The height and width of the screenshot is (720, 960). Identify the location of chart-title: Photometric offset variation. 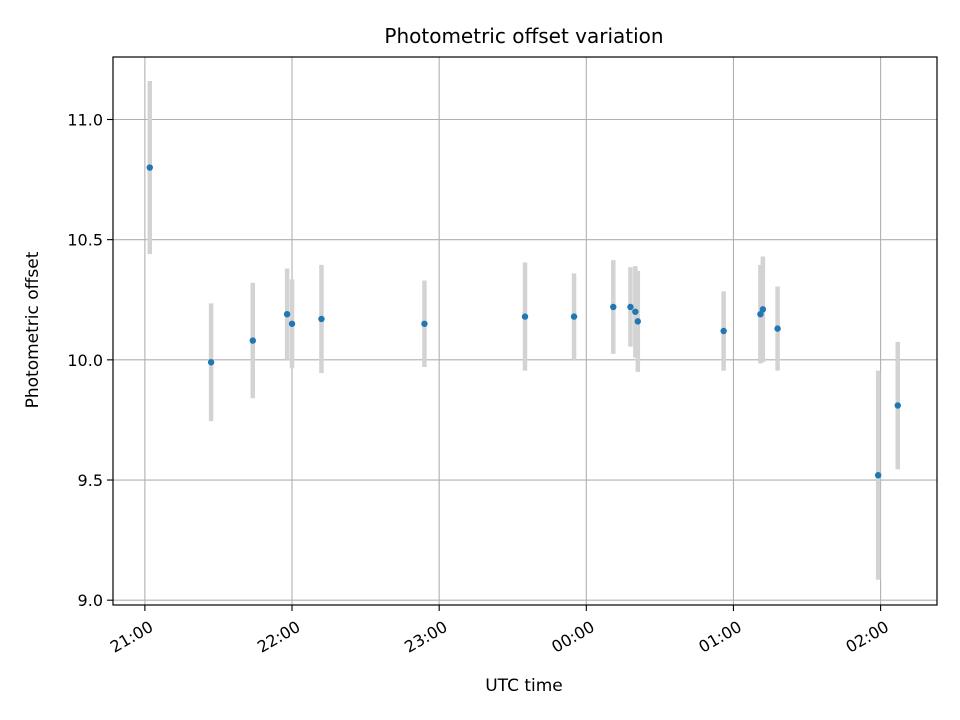
(523, 36).